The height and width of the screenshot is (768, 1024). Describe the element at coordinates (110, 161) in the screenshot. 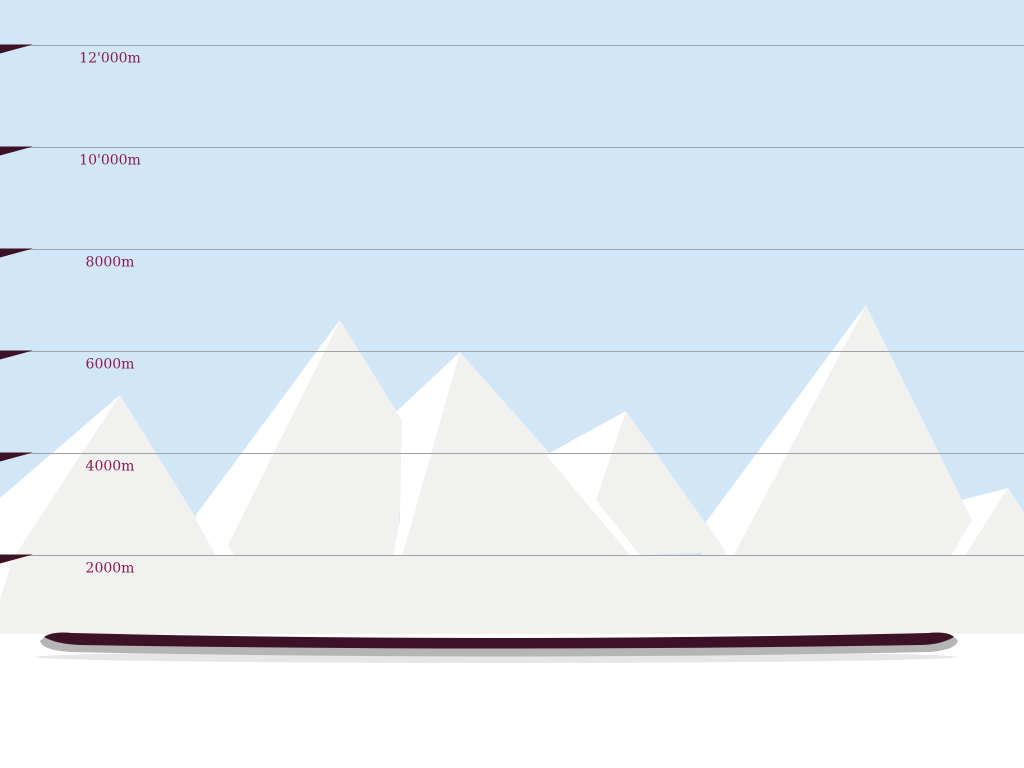

I see `altitude-label-10000: 10'000m` at that location.